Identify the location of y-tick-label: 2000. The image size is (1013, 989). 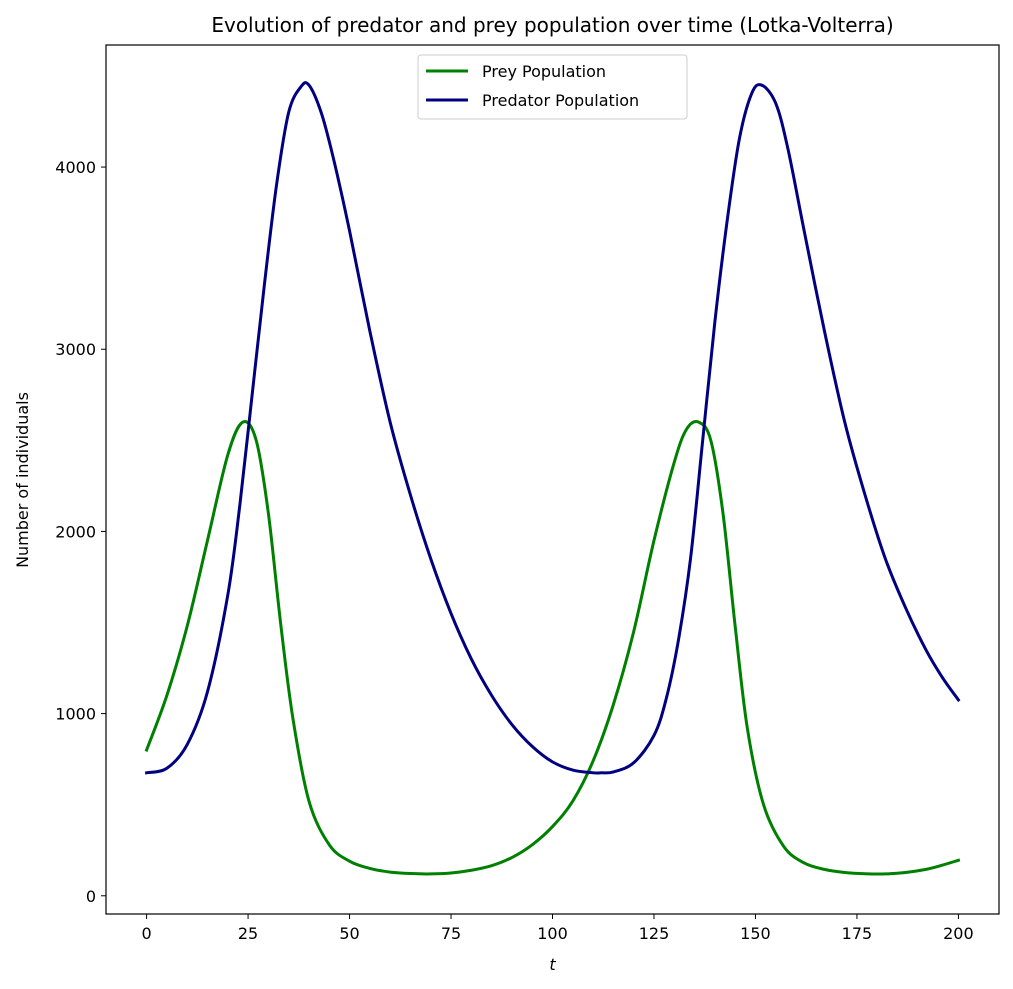
(75, 531).